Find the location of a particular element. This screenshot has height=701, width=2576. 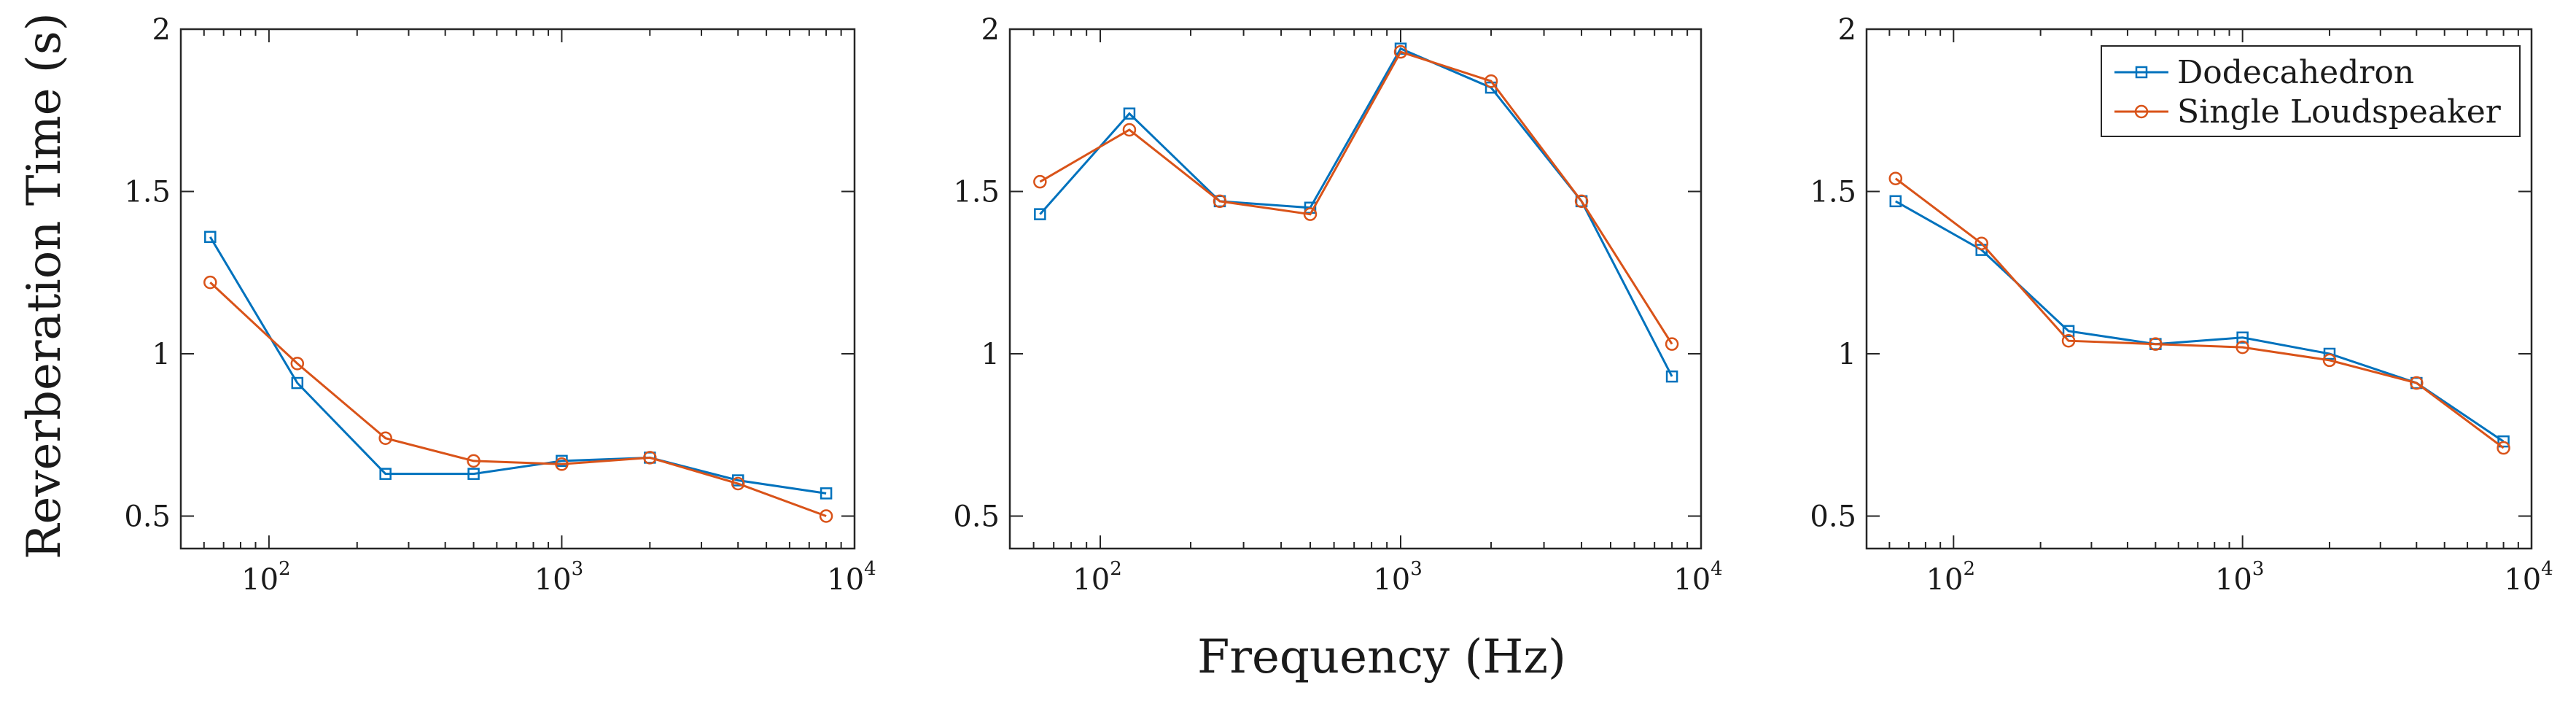

series-line-dodecahedron is located at coordinates (518, 365).